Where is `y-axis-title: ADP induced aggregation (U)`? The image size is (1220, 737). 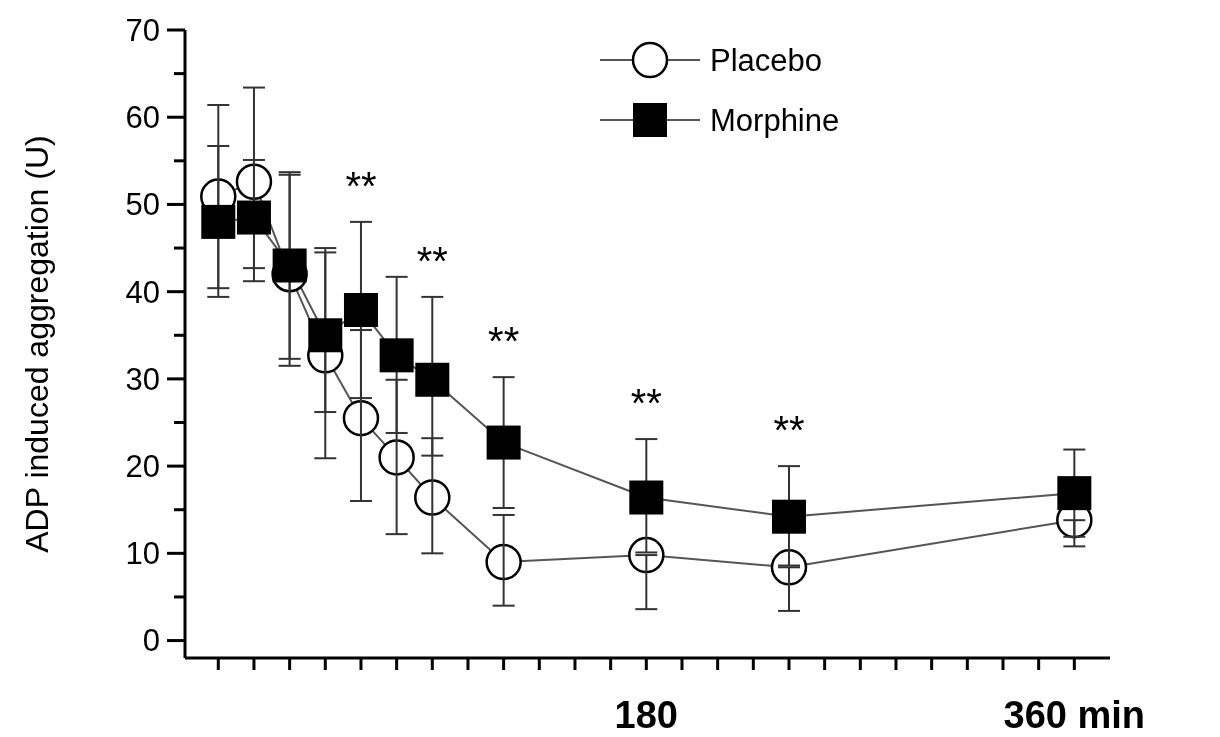 y-axis-title: ADP induced aggregation (U) is located at coordinates (37, 344).